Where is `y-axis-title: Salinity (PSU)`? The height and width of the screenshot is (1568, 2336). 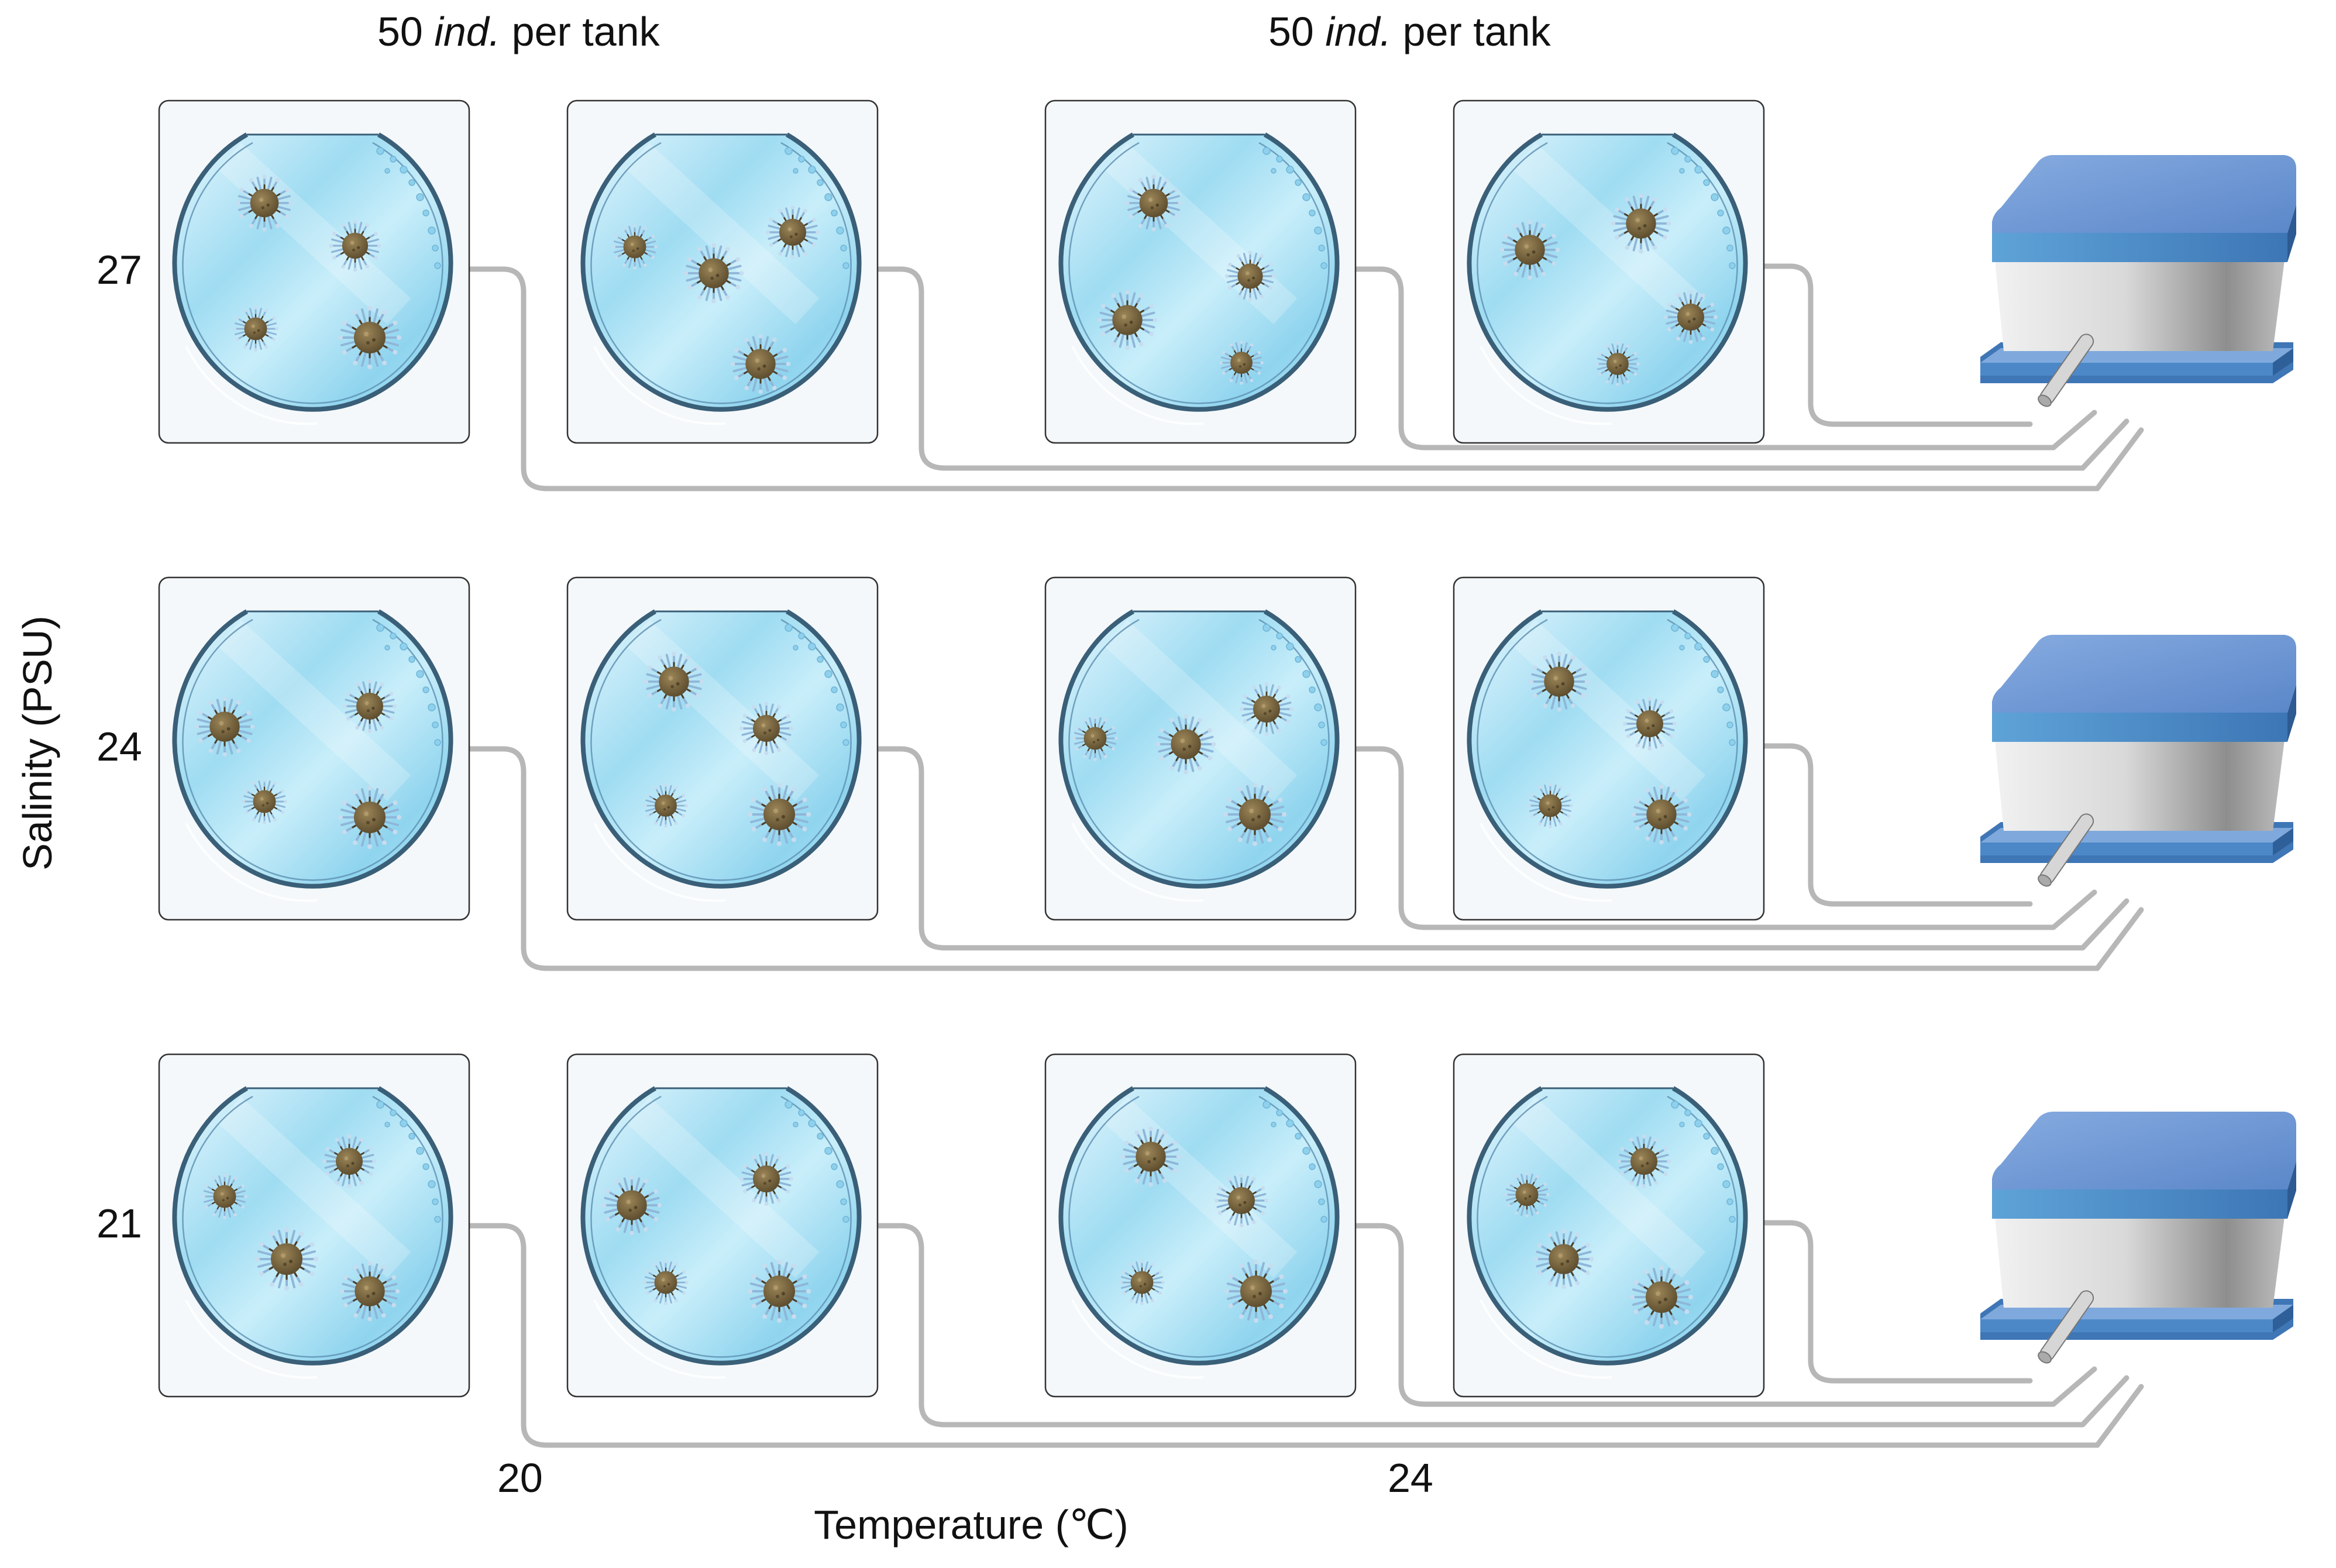
y-axis-title: Salinity (PSU) is located at coordinates (37, 743).